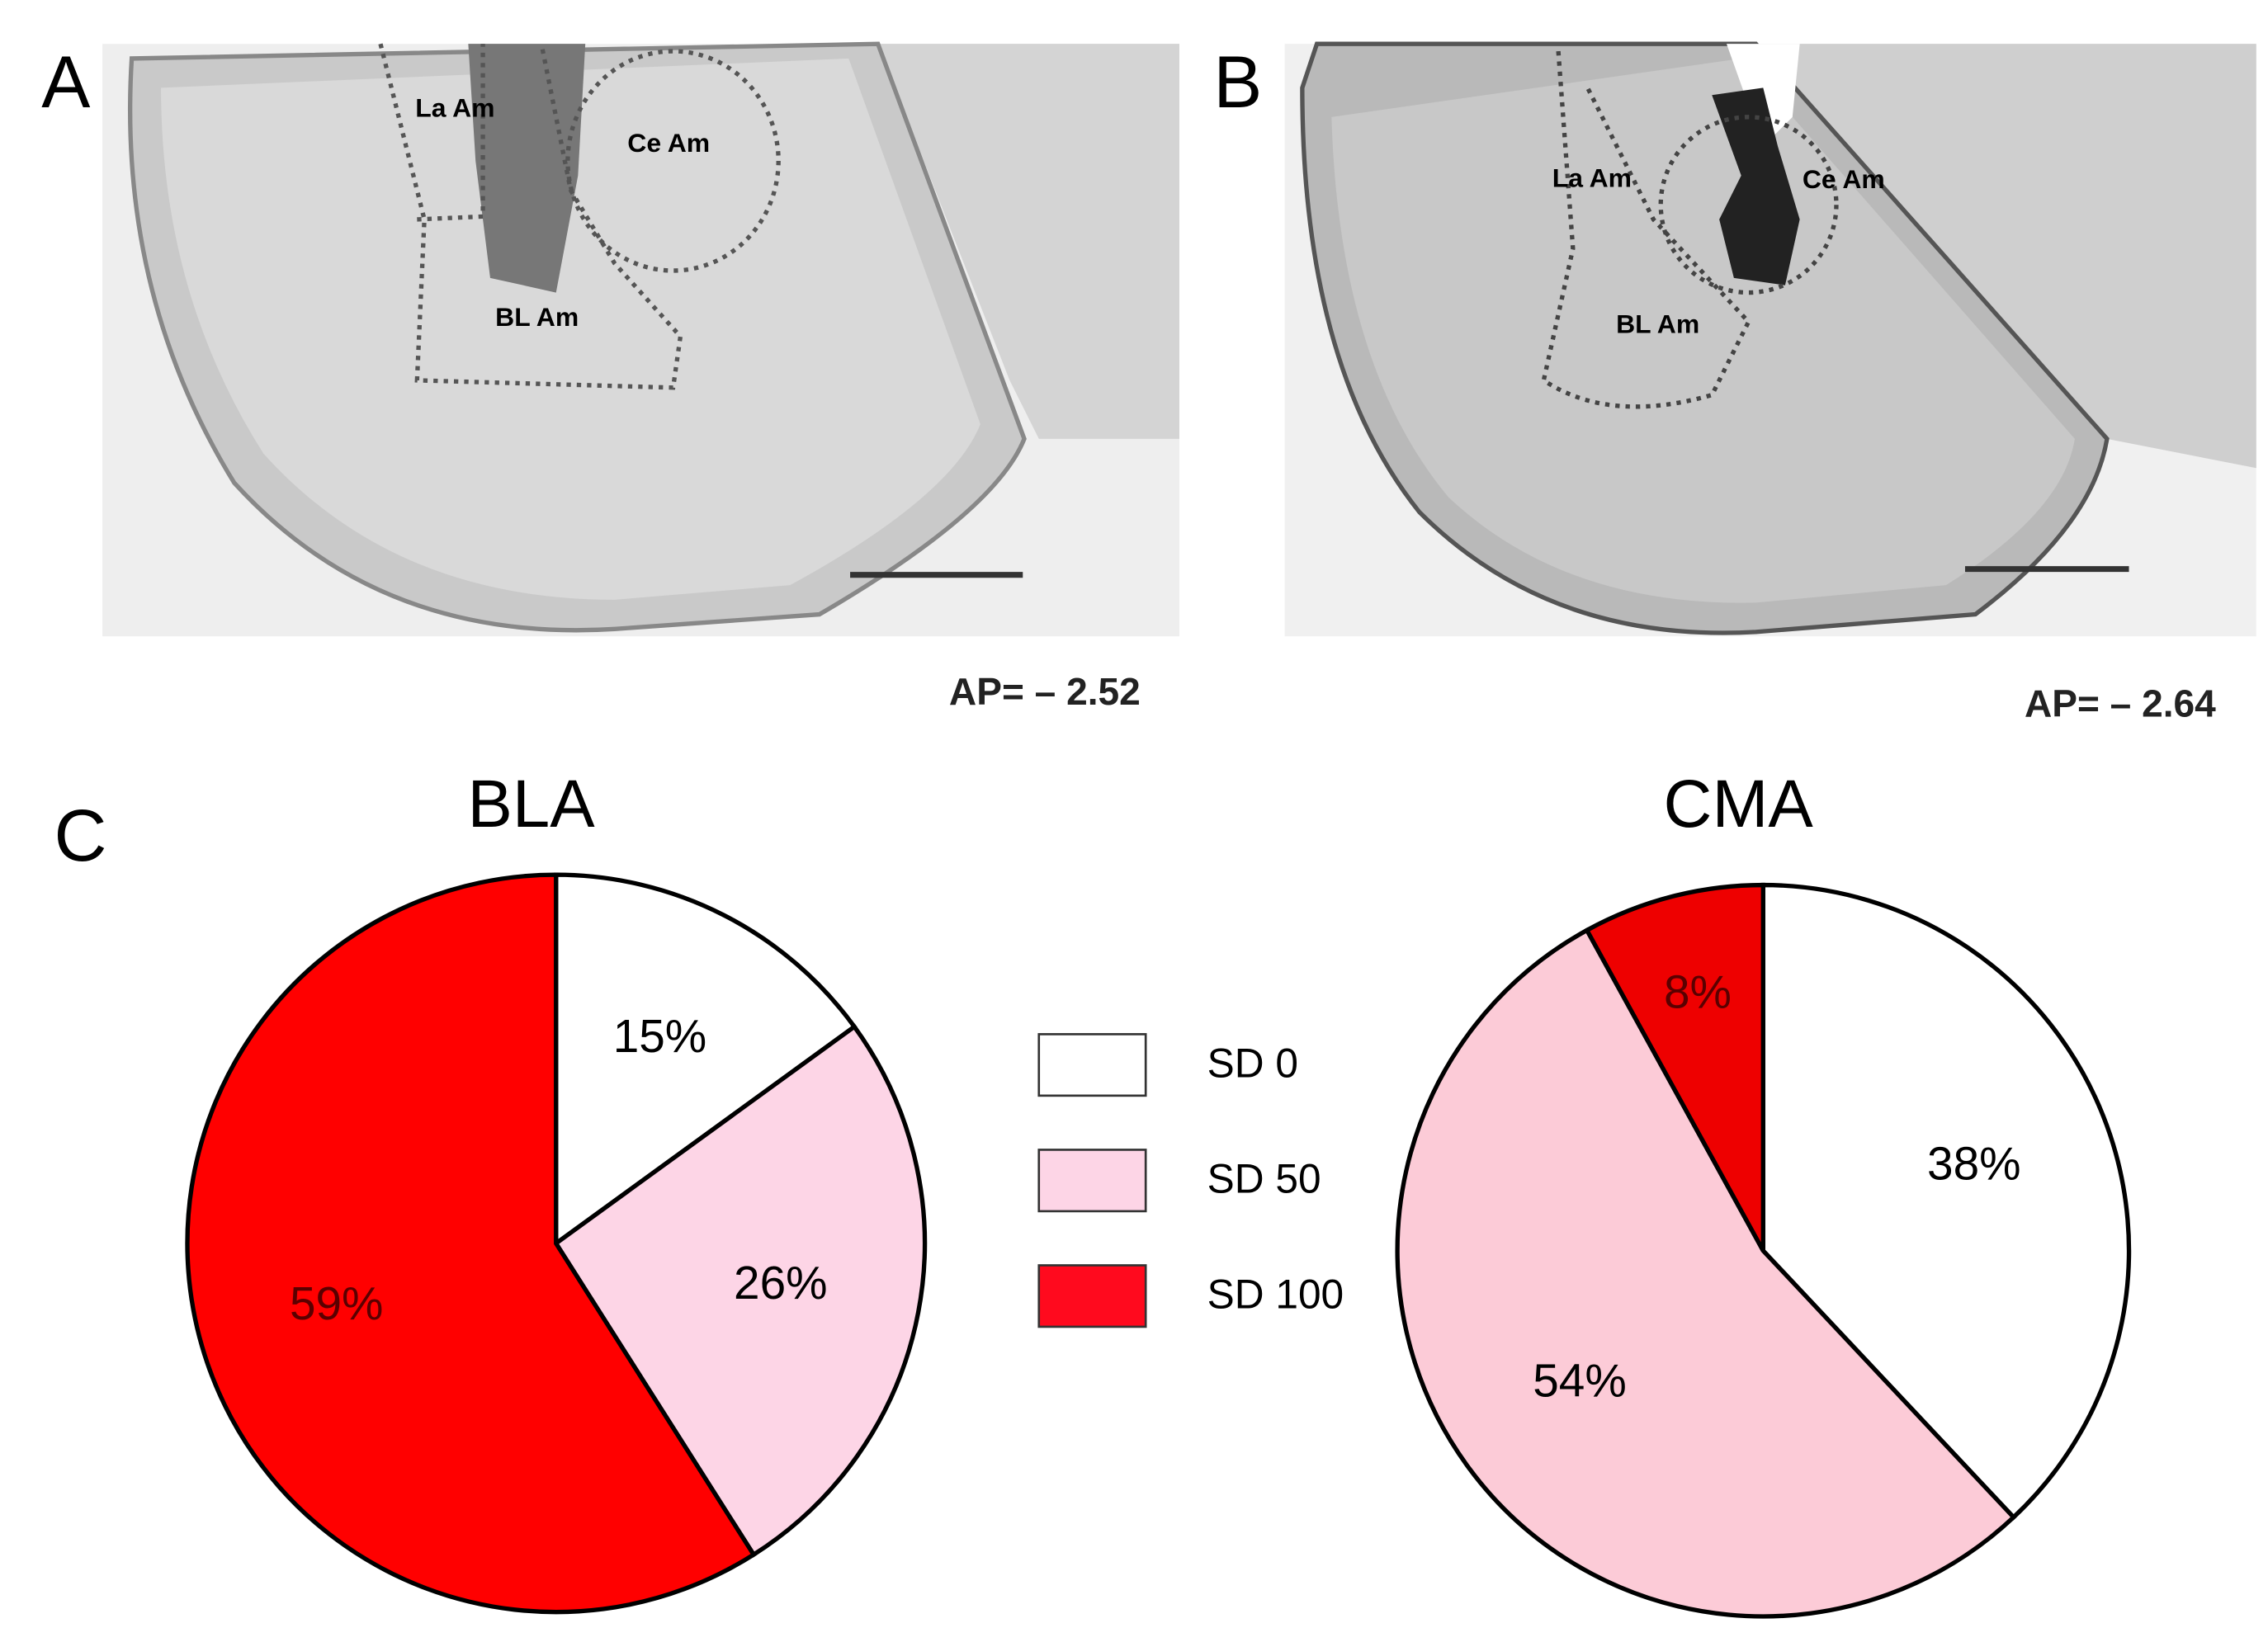 The image size is (2268, 1642). I want to click on legend-label: SD 0, so click(1252, 1063).